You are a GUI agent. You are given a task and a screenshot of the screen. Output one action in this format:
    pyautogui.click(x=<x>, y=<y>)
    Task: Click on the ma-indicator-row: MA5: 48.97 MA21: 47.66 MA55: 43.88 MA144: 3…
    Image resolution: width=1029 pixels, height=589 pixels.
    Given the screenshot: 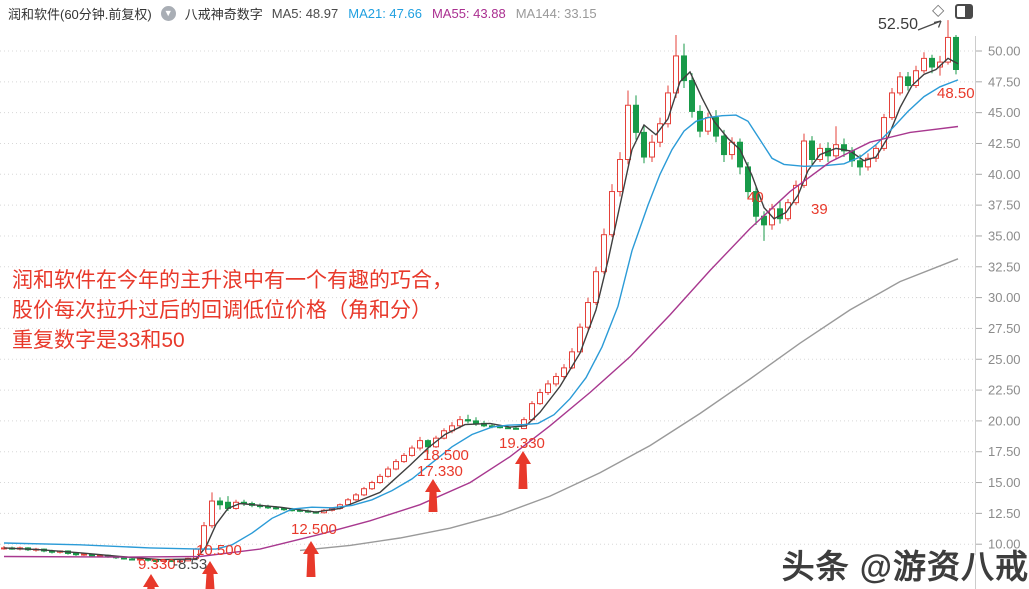 What is the action you would take?
    pyautogui.click(x=434, y=13)
    